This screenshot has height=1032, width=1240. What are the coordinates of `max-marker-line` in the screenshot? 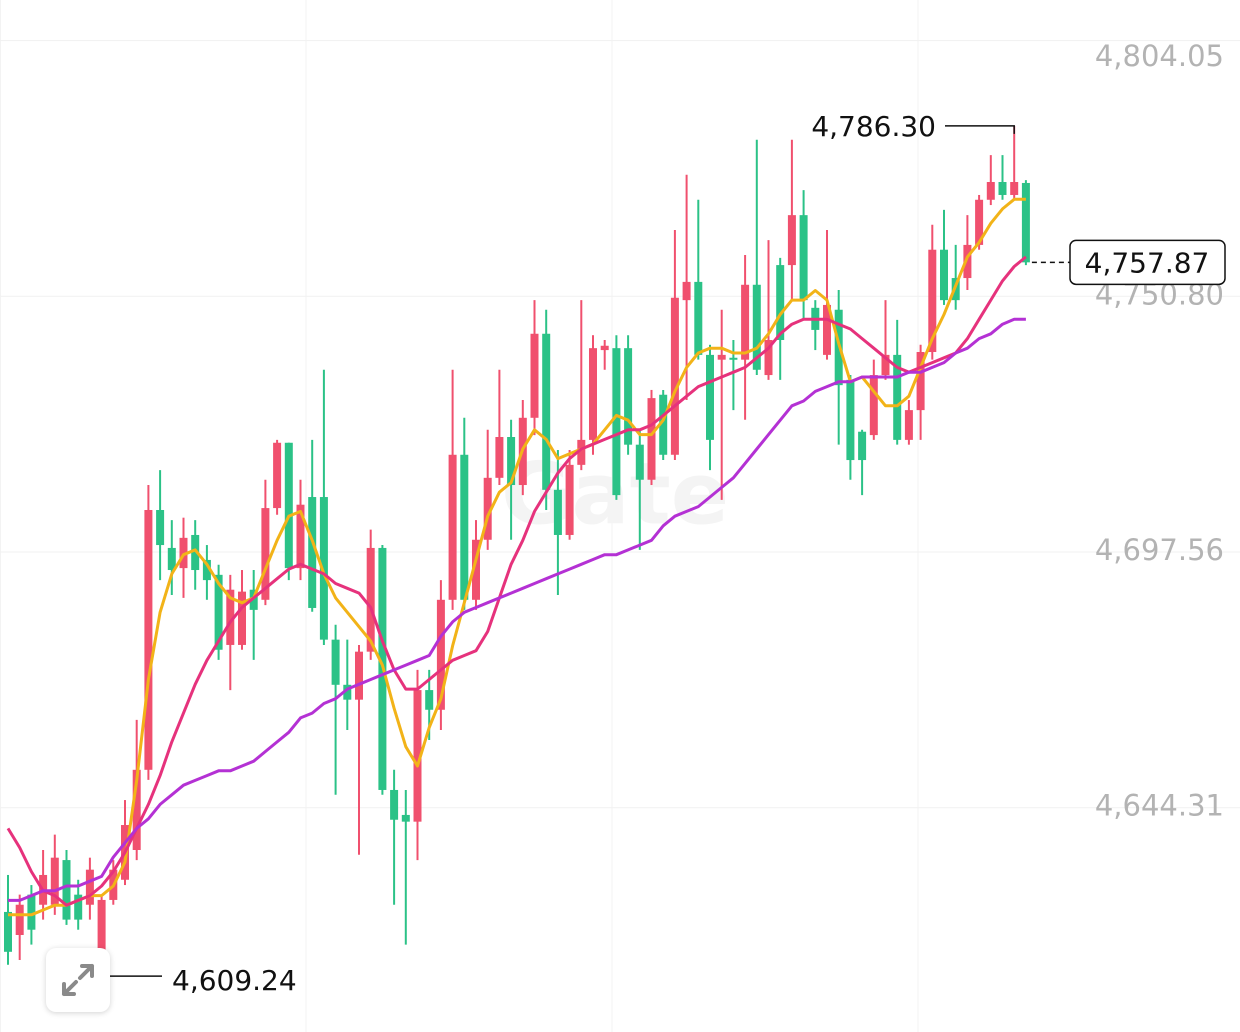 It's located at (980, 129).